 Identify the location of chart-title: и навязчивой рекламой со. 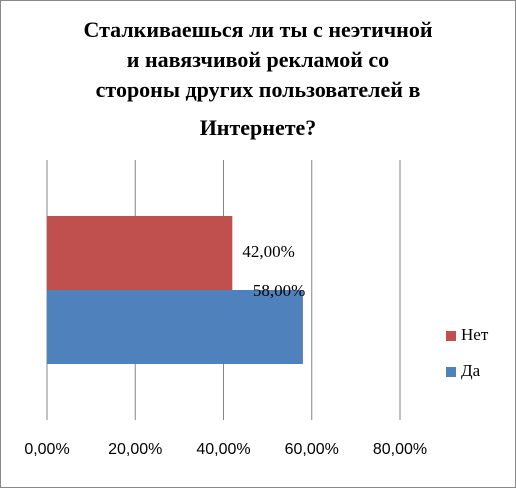
(258, 59).